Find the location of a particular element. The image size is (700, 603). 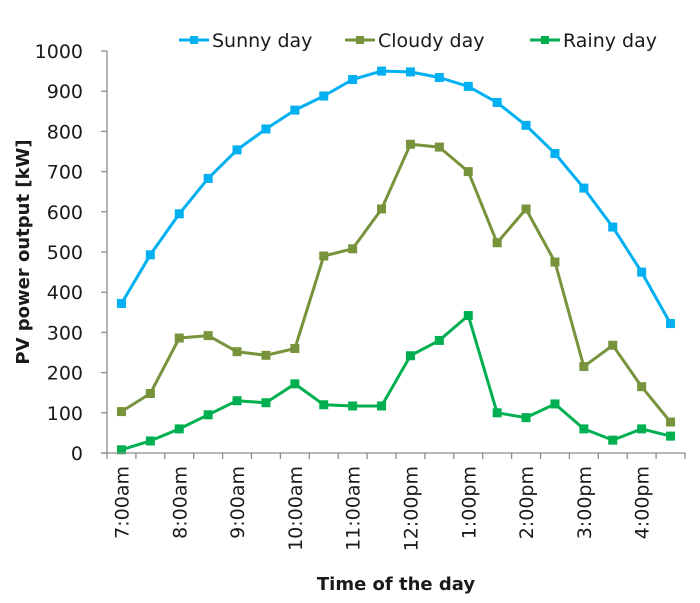

x-tick-label: 7:00am is located at coordinates (122, 502).